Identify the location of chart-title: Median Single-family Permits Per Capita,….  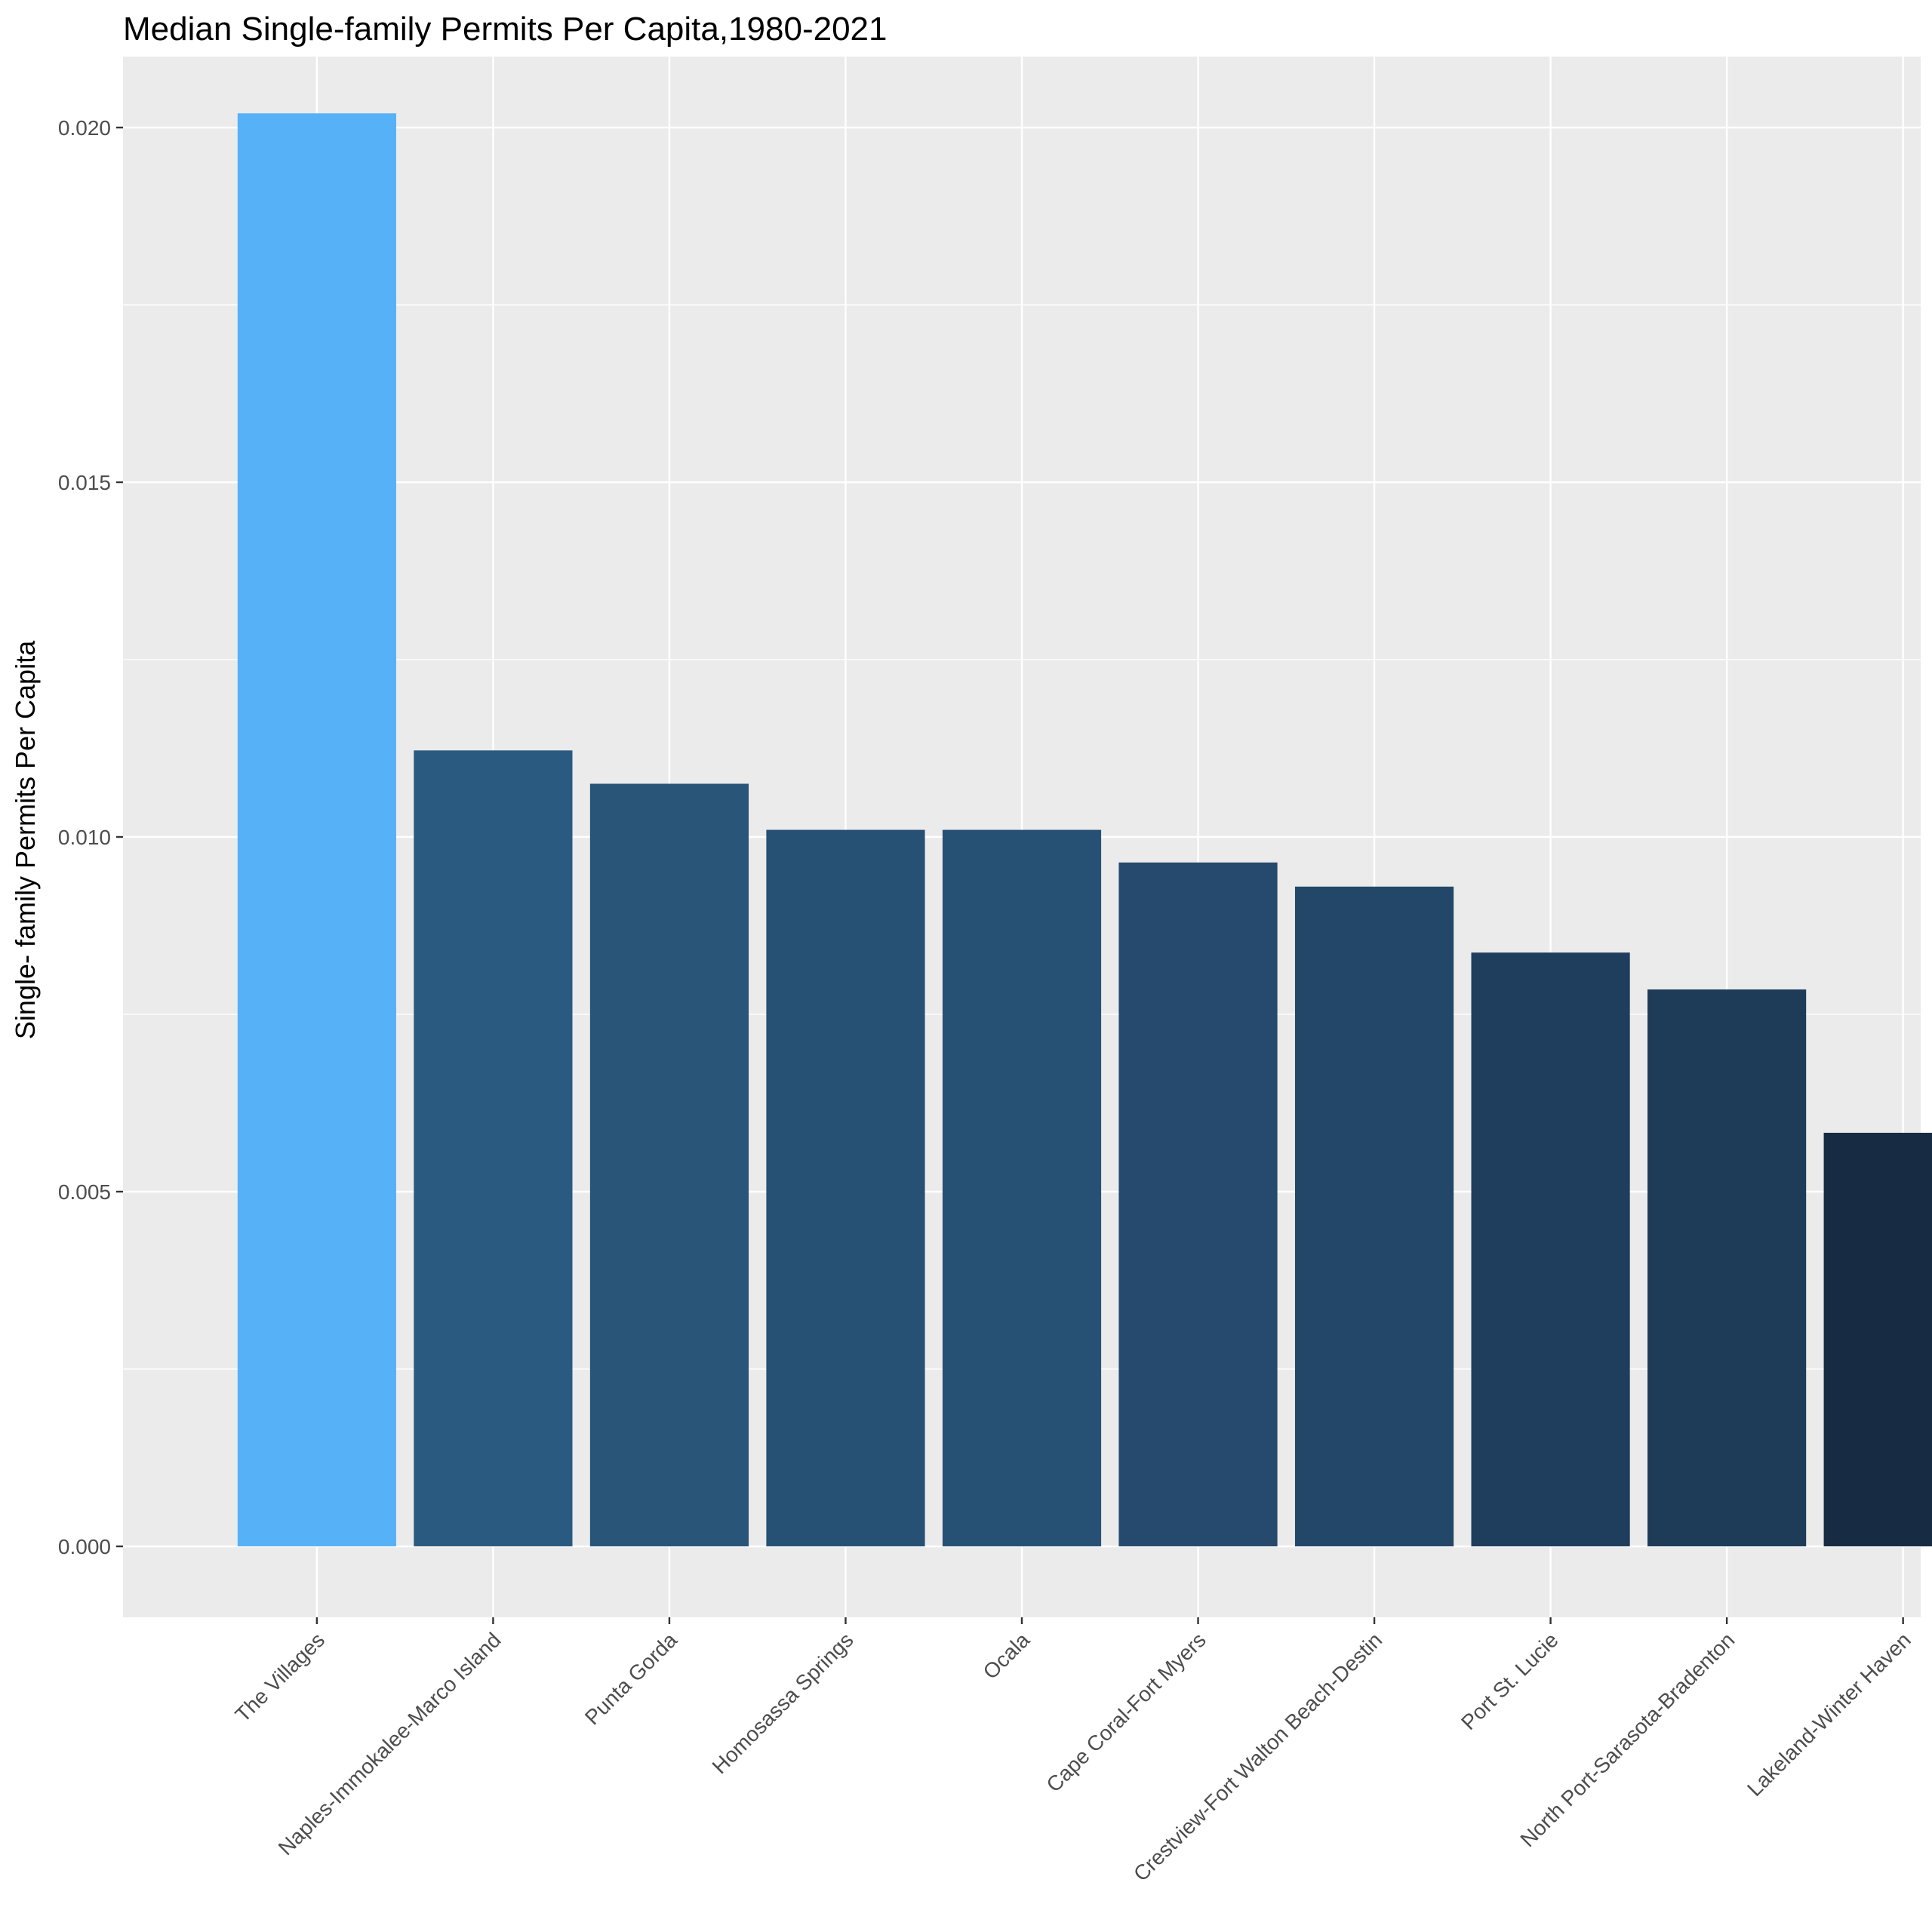
(505, 29).